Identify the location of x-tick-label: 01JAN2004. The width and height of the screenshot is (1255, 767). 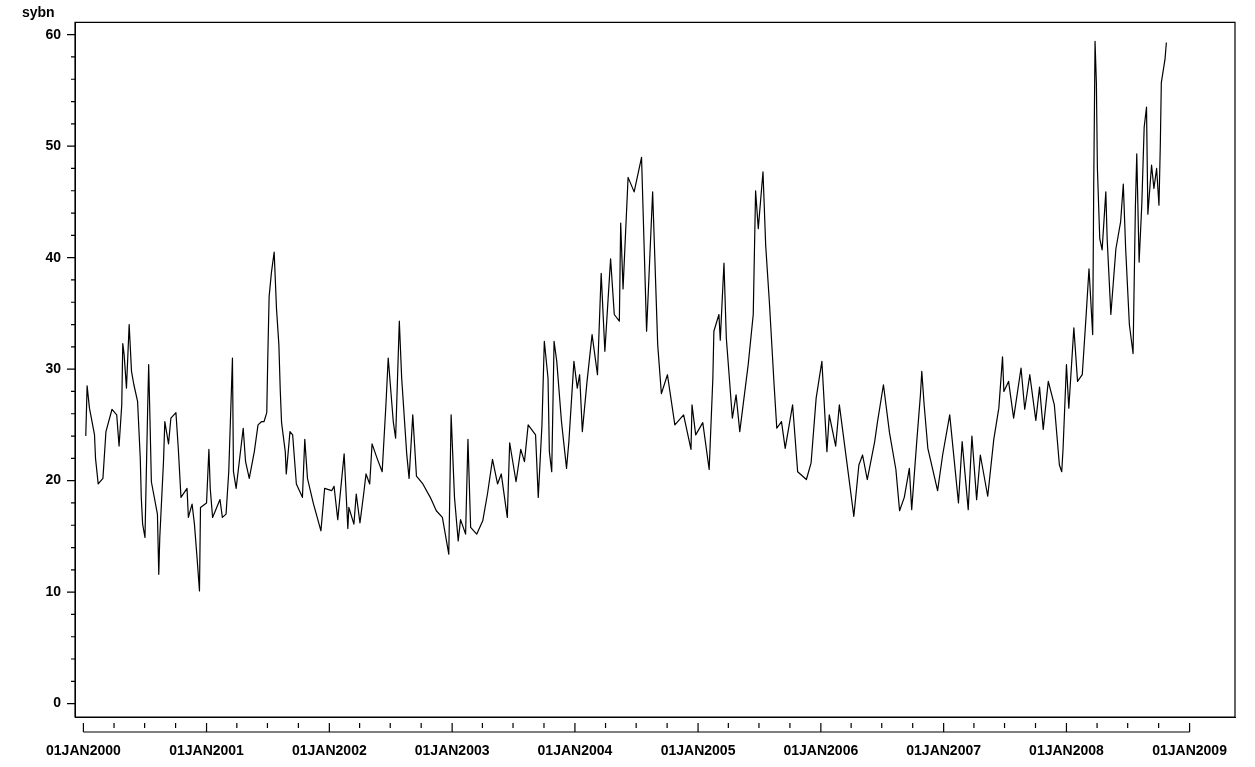
(575, 750).